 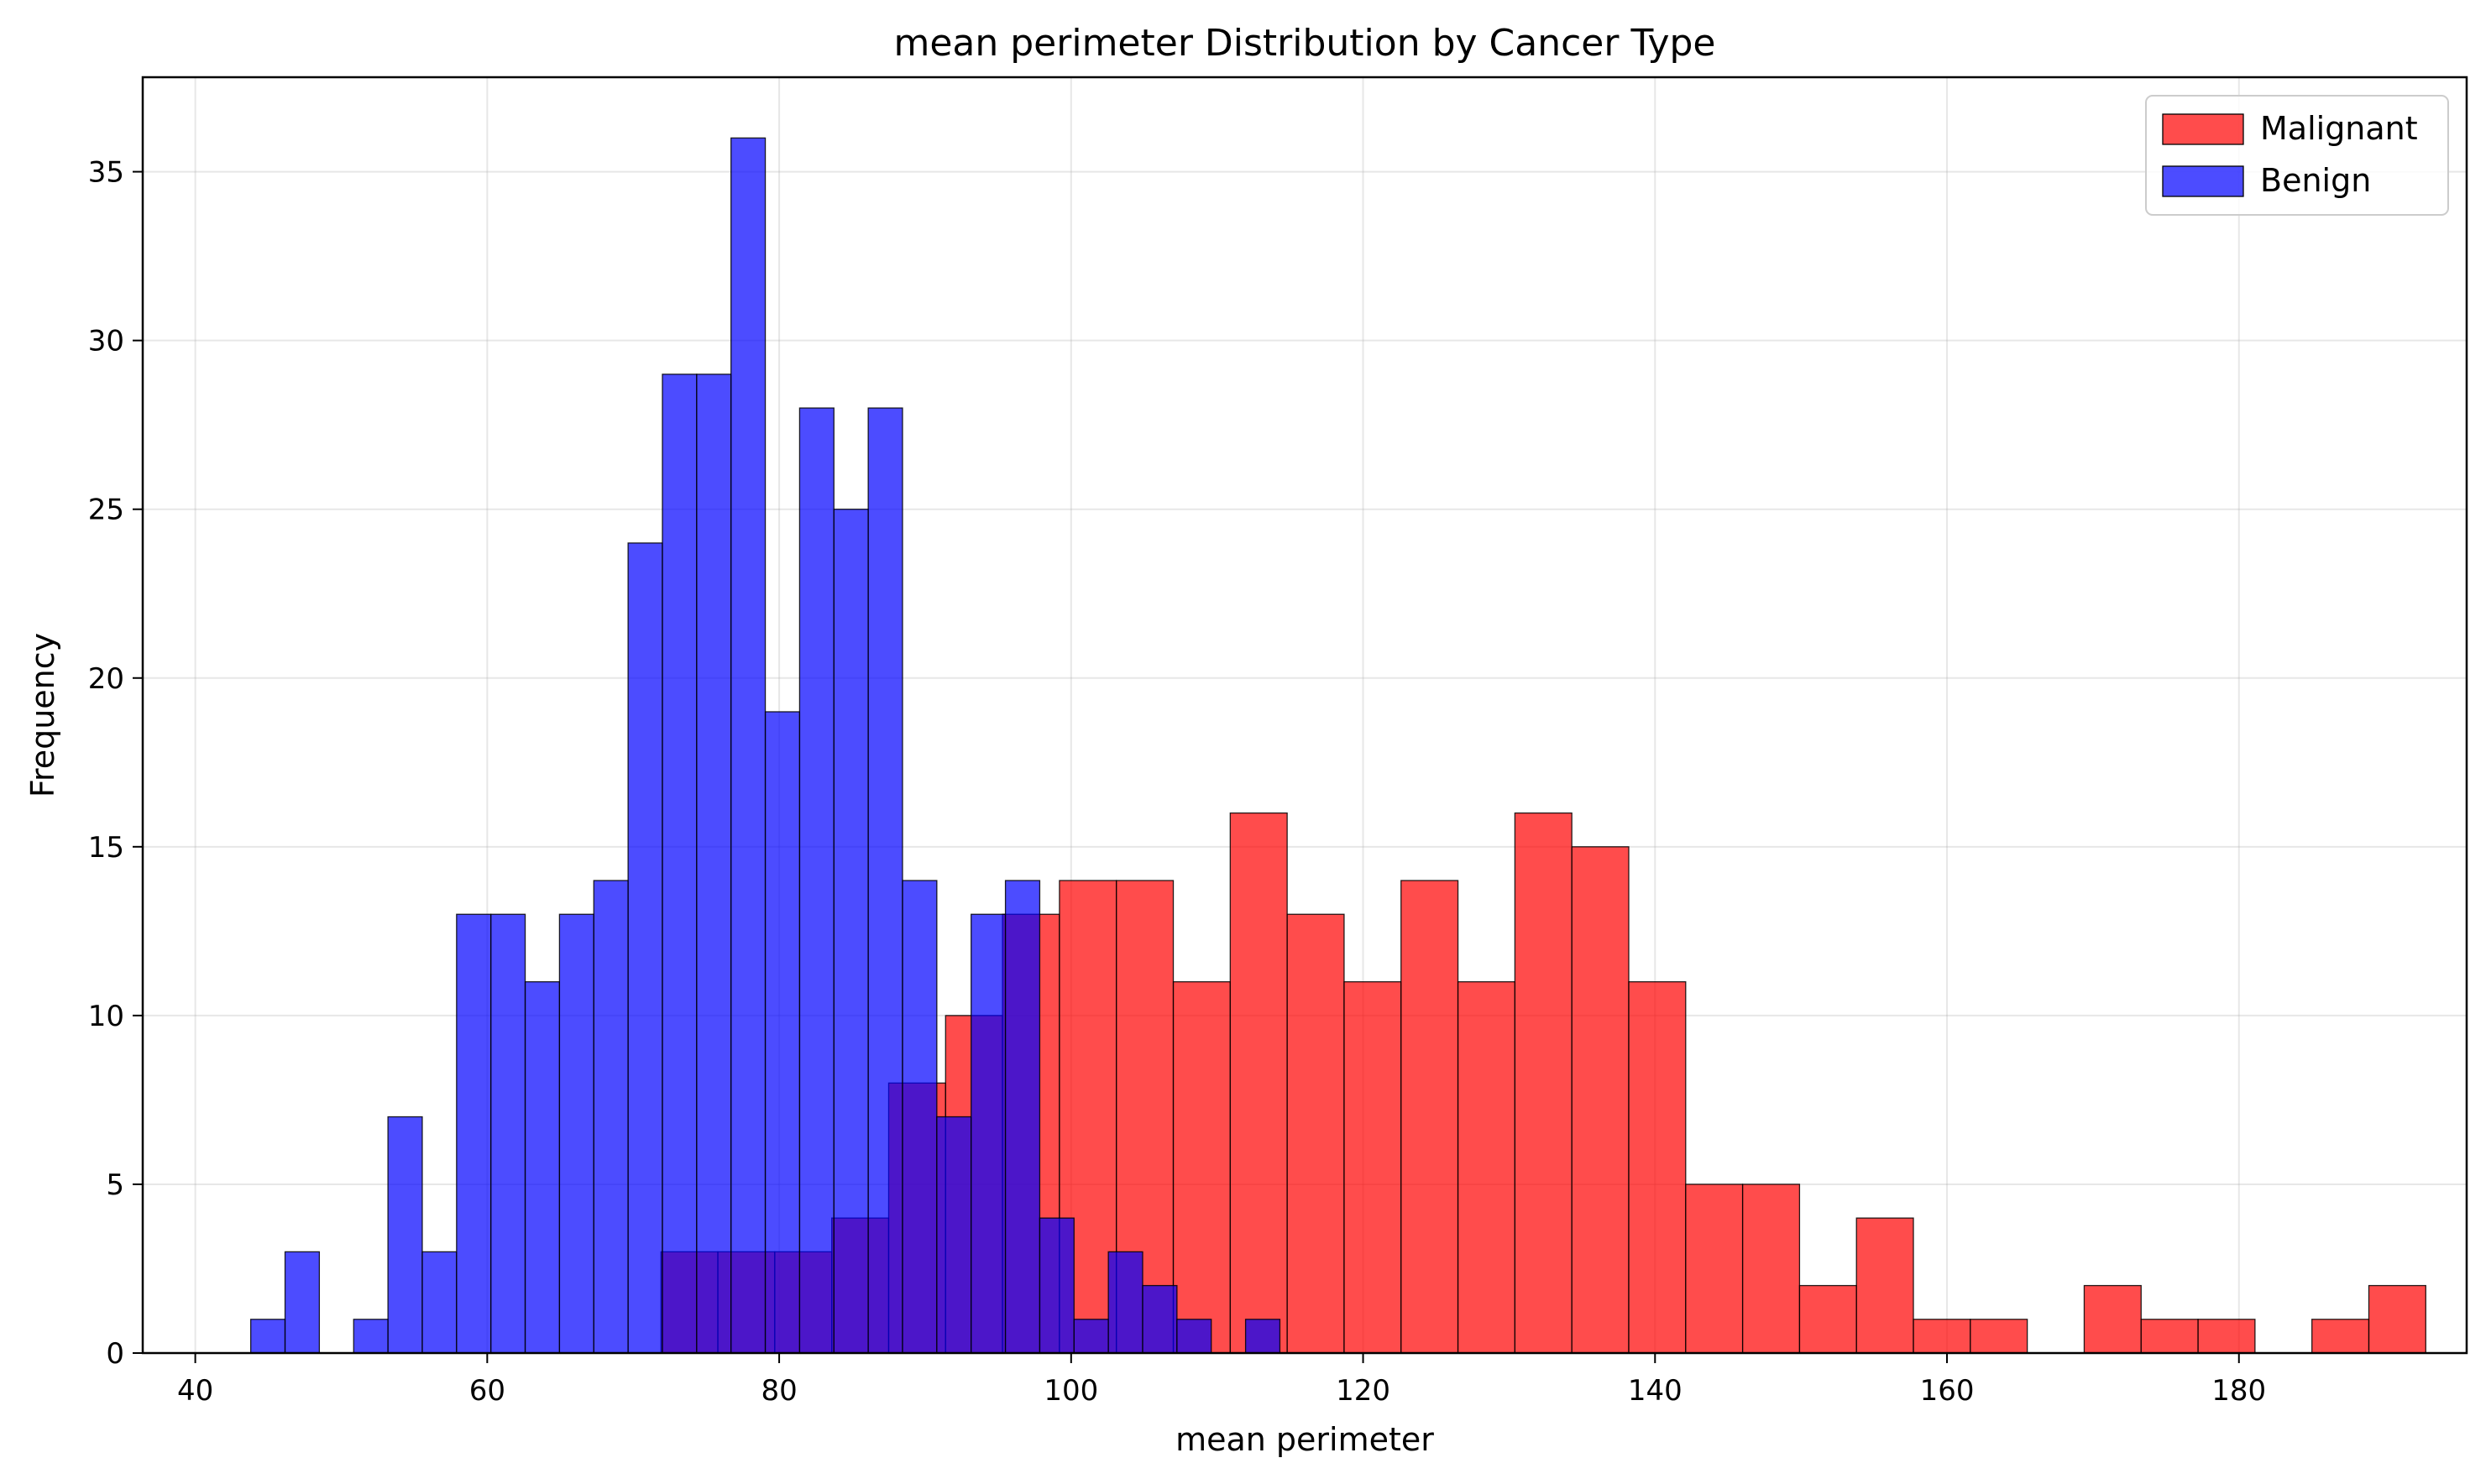 I want to click on x-tick-label: 160, so click(x=1948, y=1391).